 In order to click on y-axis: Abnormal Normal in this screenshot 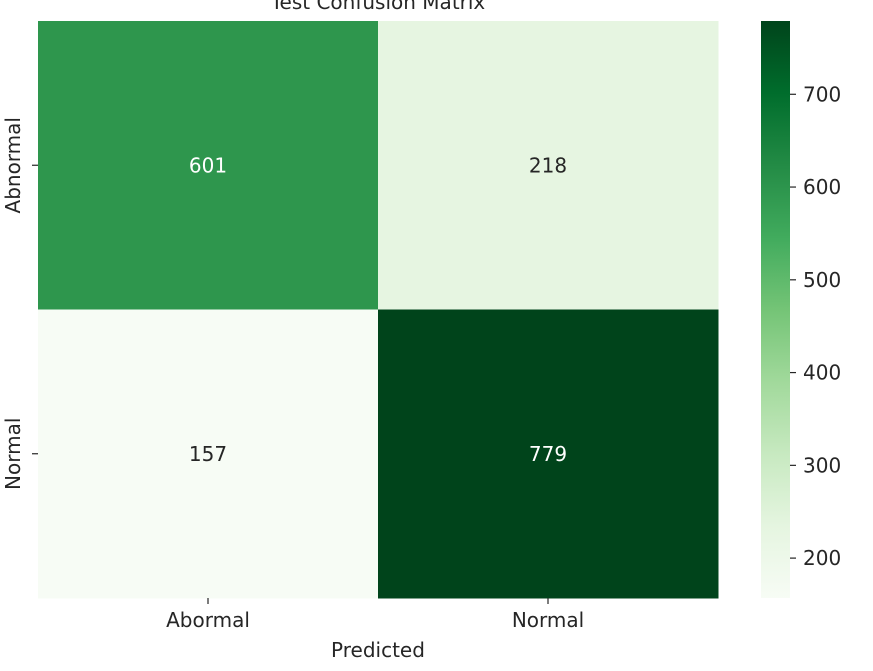, I will do `click(19, 303)`.